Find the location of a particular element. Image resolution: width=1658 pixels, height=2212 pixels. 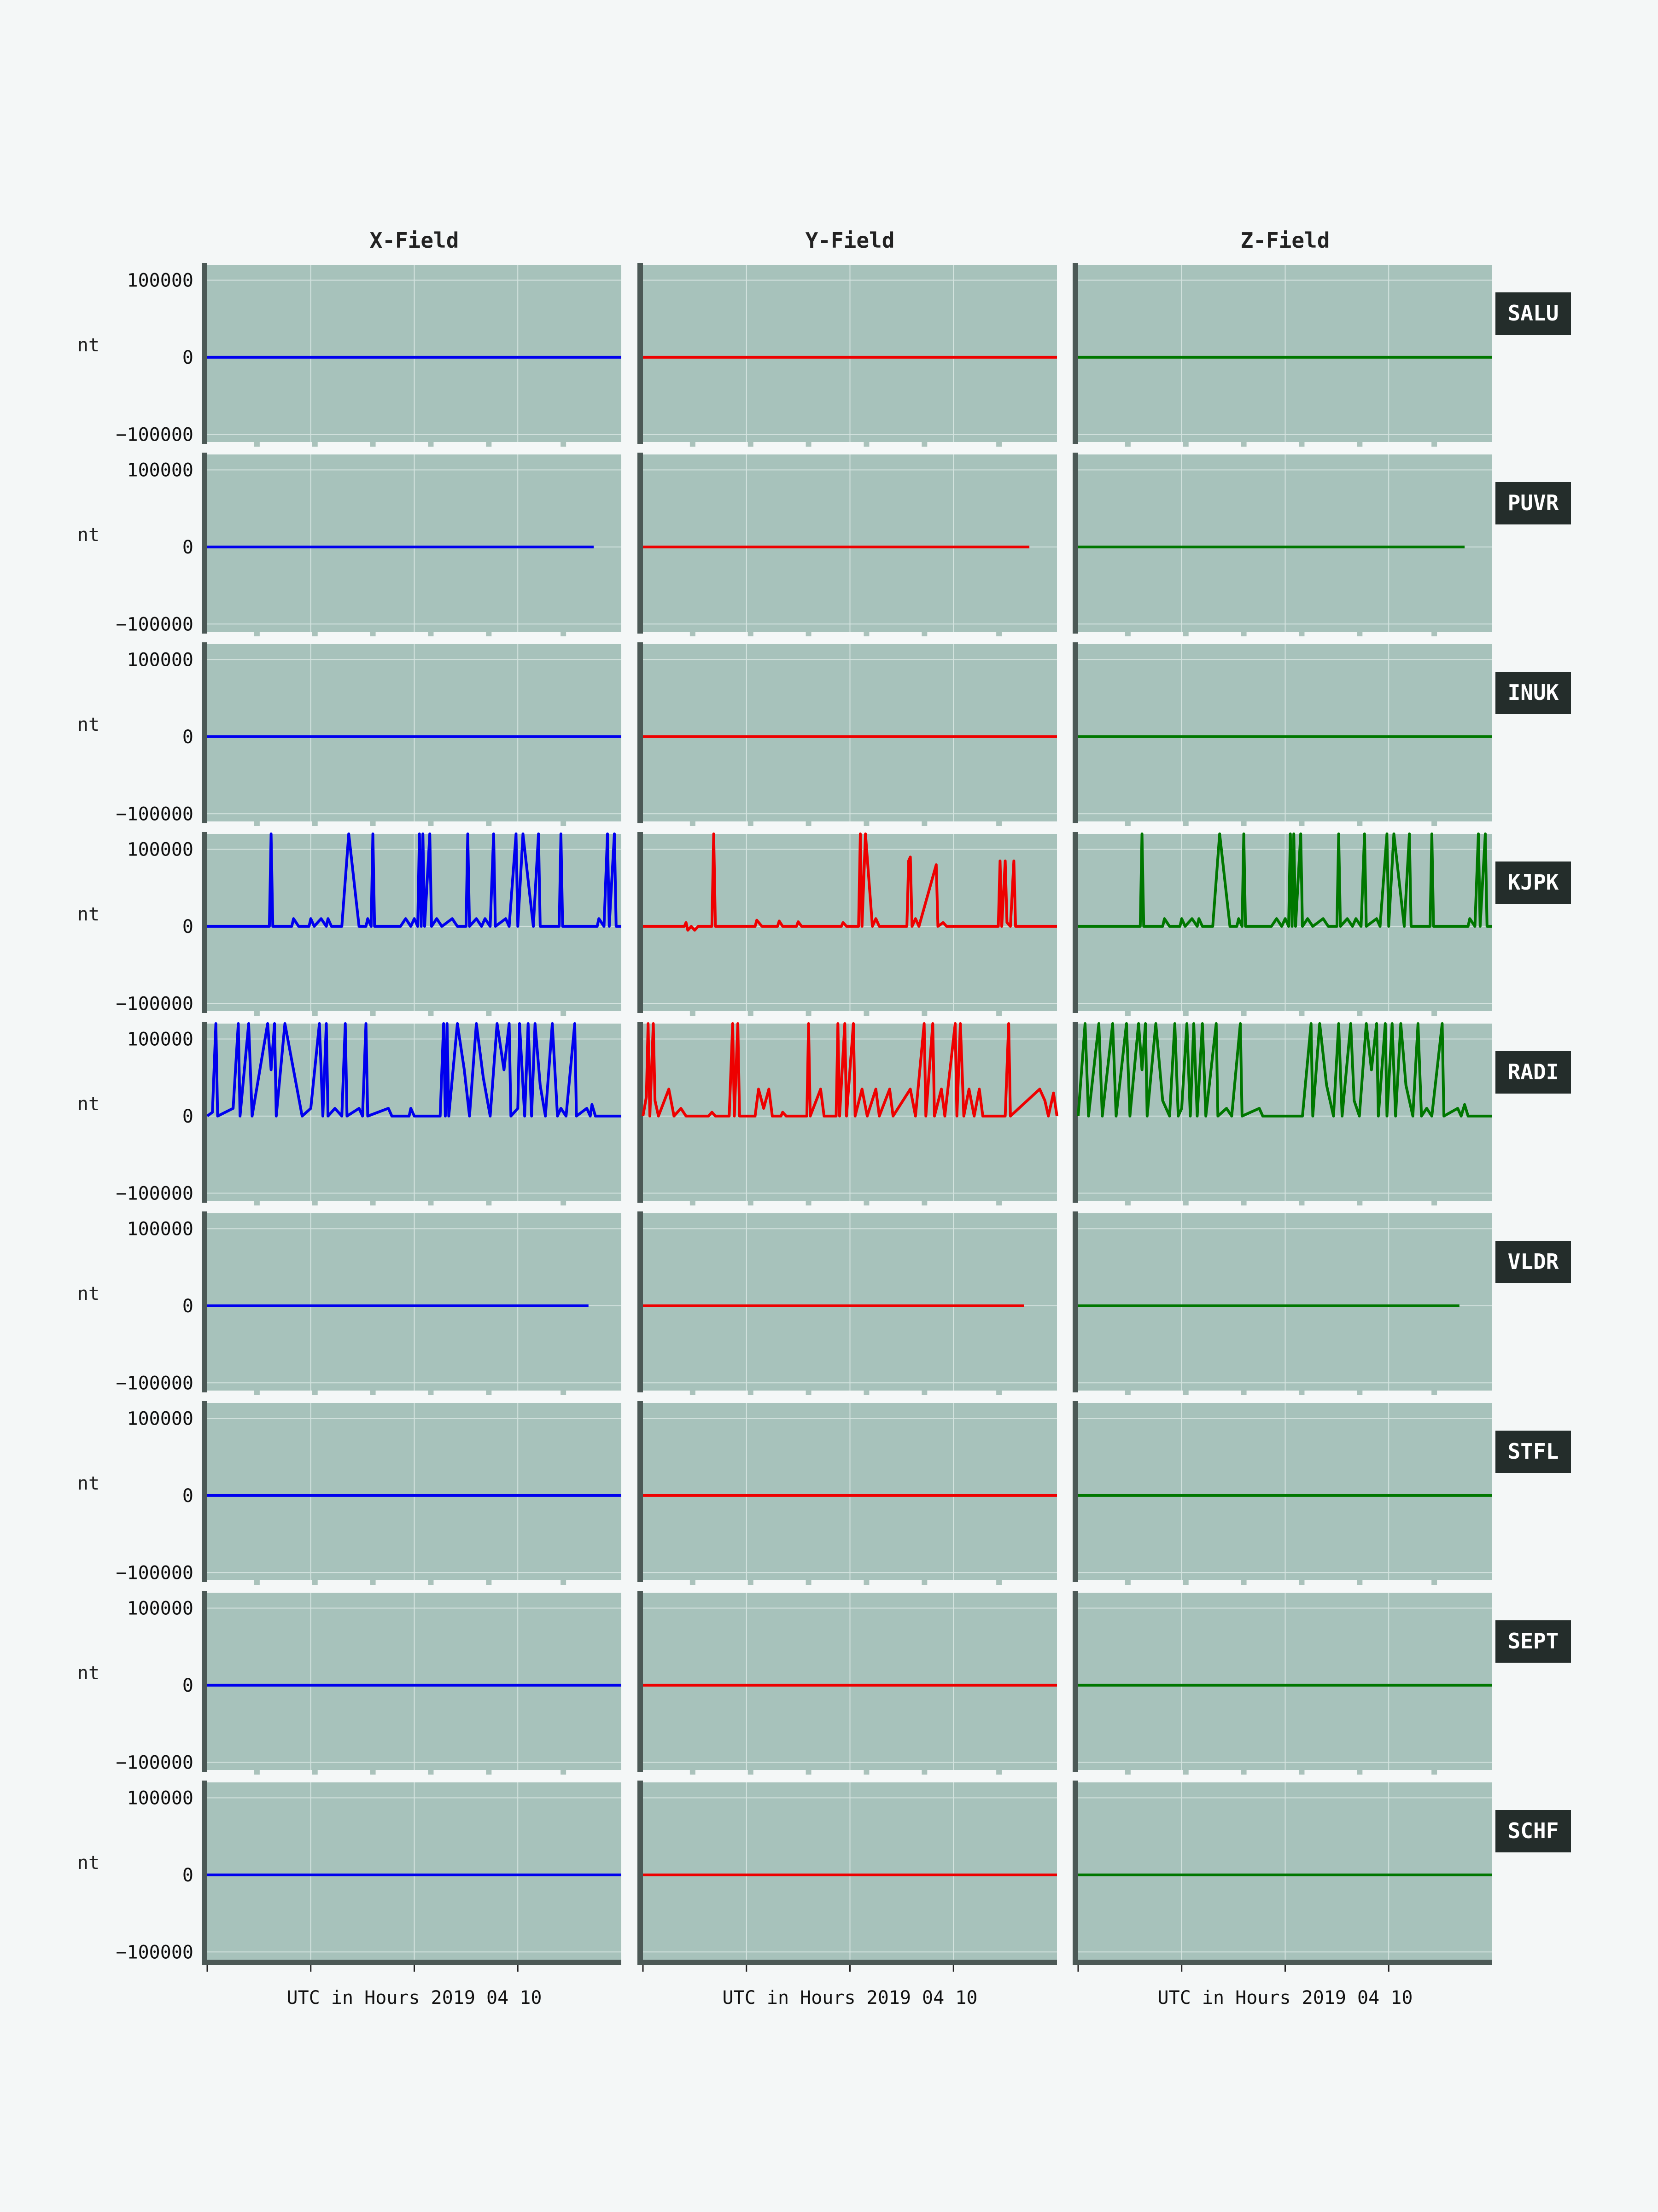

ylabel-inuk: nt is located at coordinates (88, 725).